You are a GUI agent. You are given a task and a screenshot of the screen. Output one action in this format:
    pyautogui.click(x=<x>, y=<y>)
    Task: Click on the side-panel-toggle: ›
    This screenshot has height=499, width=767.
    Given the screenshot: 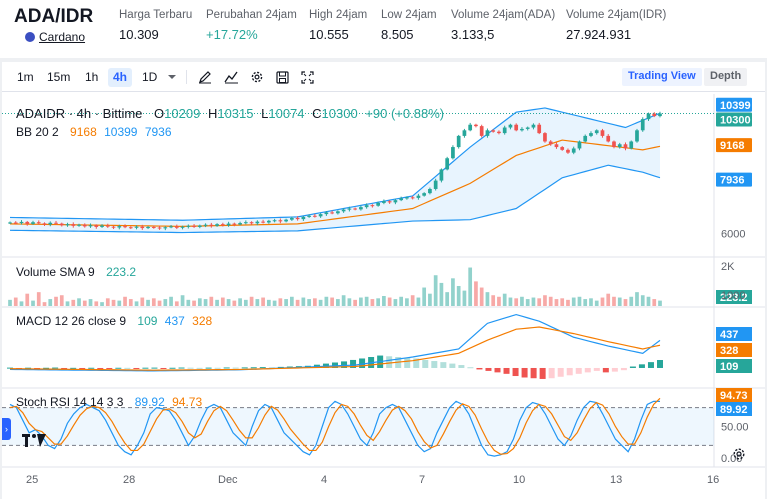 What is the action you would take?
    pyautogui.click(x=6, y=429)
    